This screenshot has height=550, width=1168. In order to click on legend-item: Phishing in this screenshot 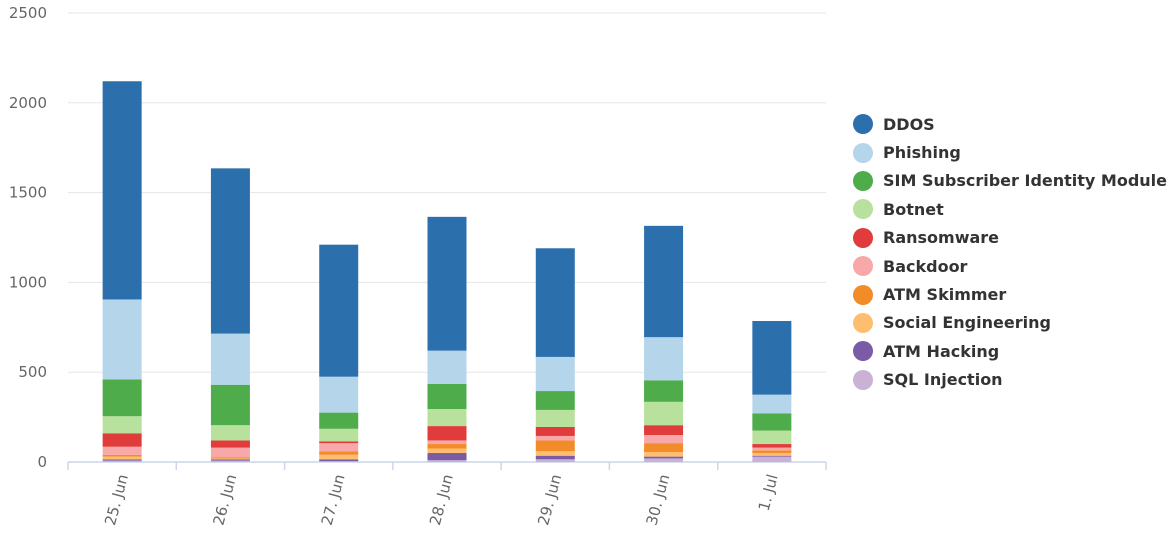, I will do `click(1010, 152)`.